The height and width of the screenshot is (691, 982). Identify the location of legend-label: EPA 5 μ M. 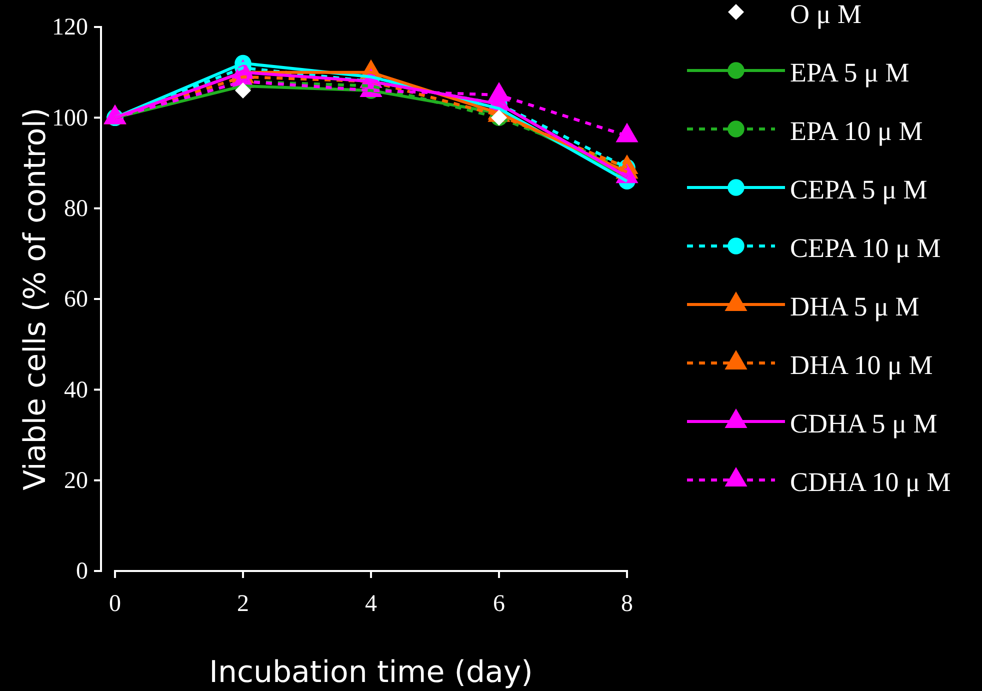
(850, 73).